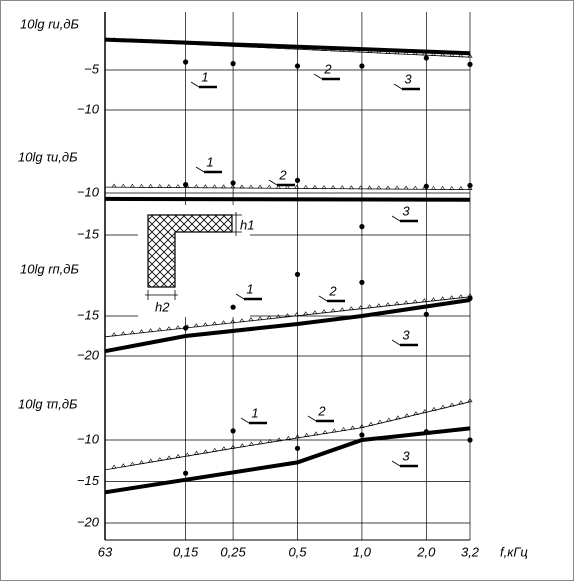 The width and height of the screenshot is (574, 581). I want to click on y-axis-title: 10lg rи,дБ, so click(50, 23).